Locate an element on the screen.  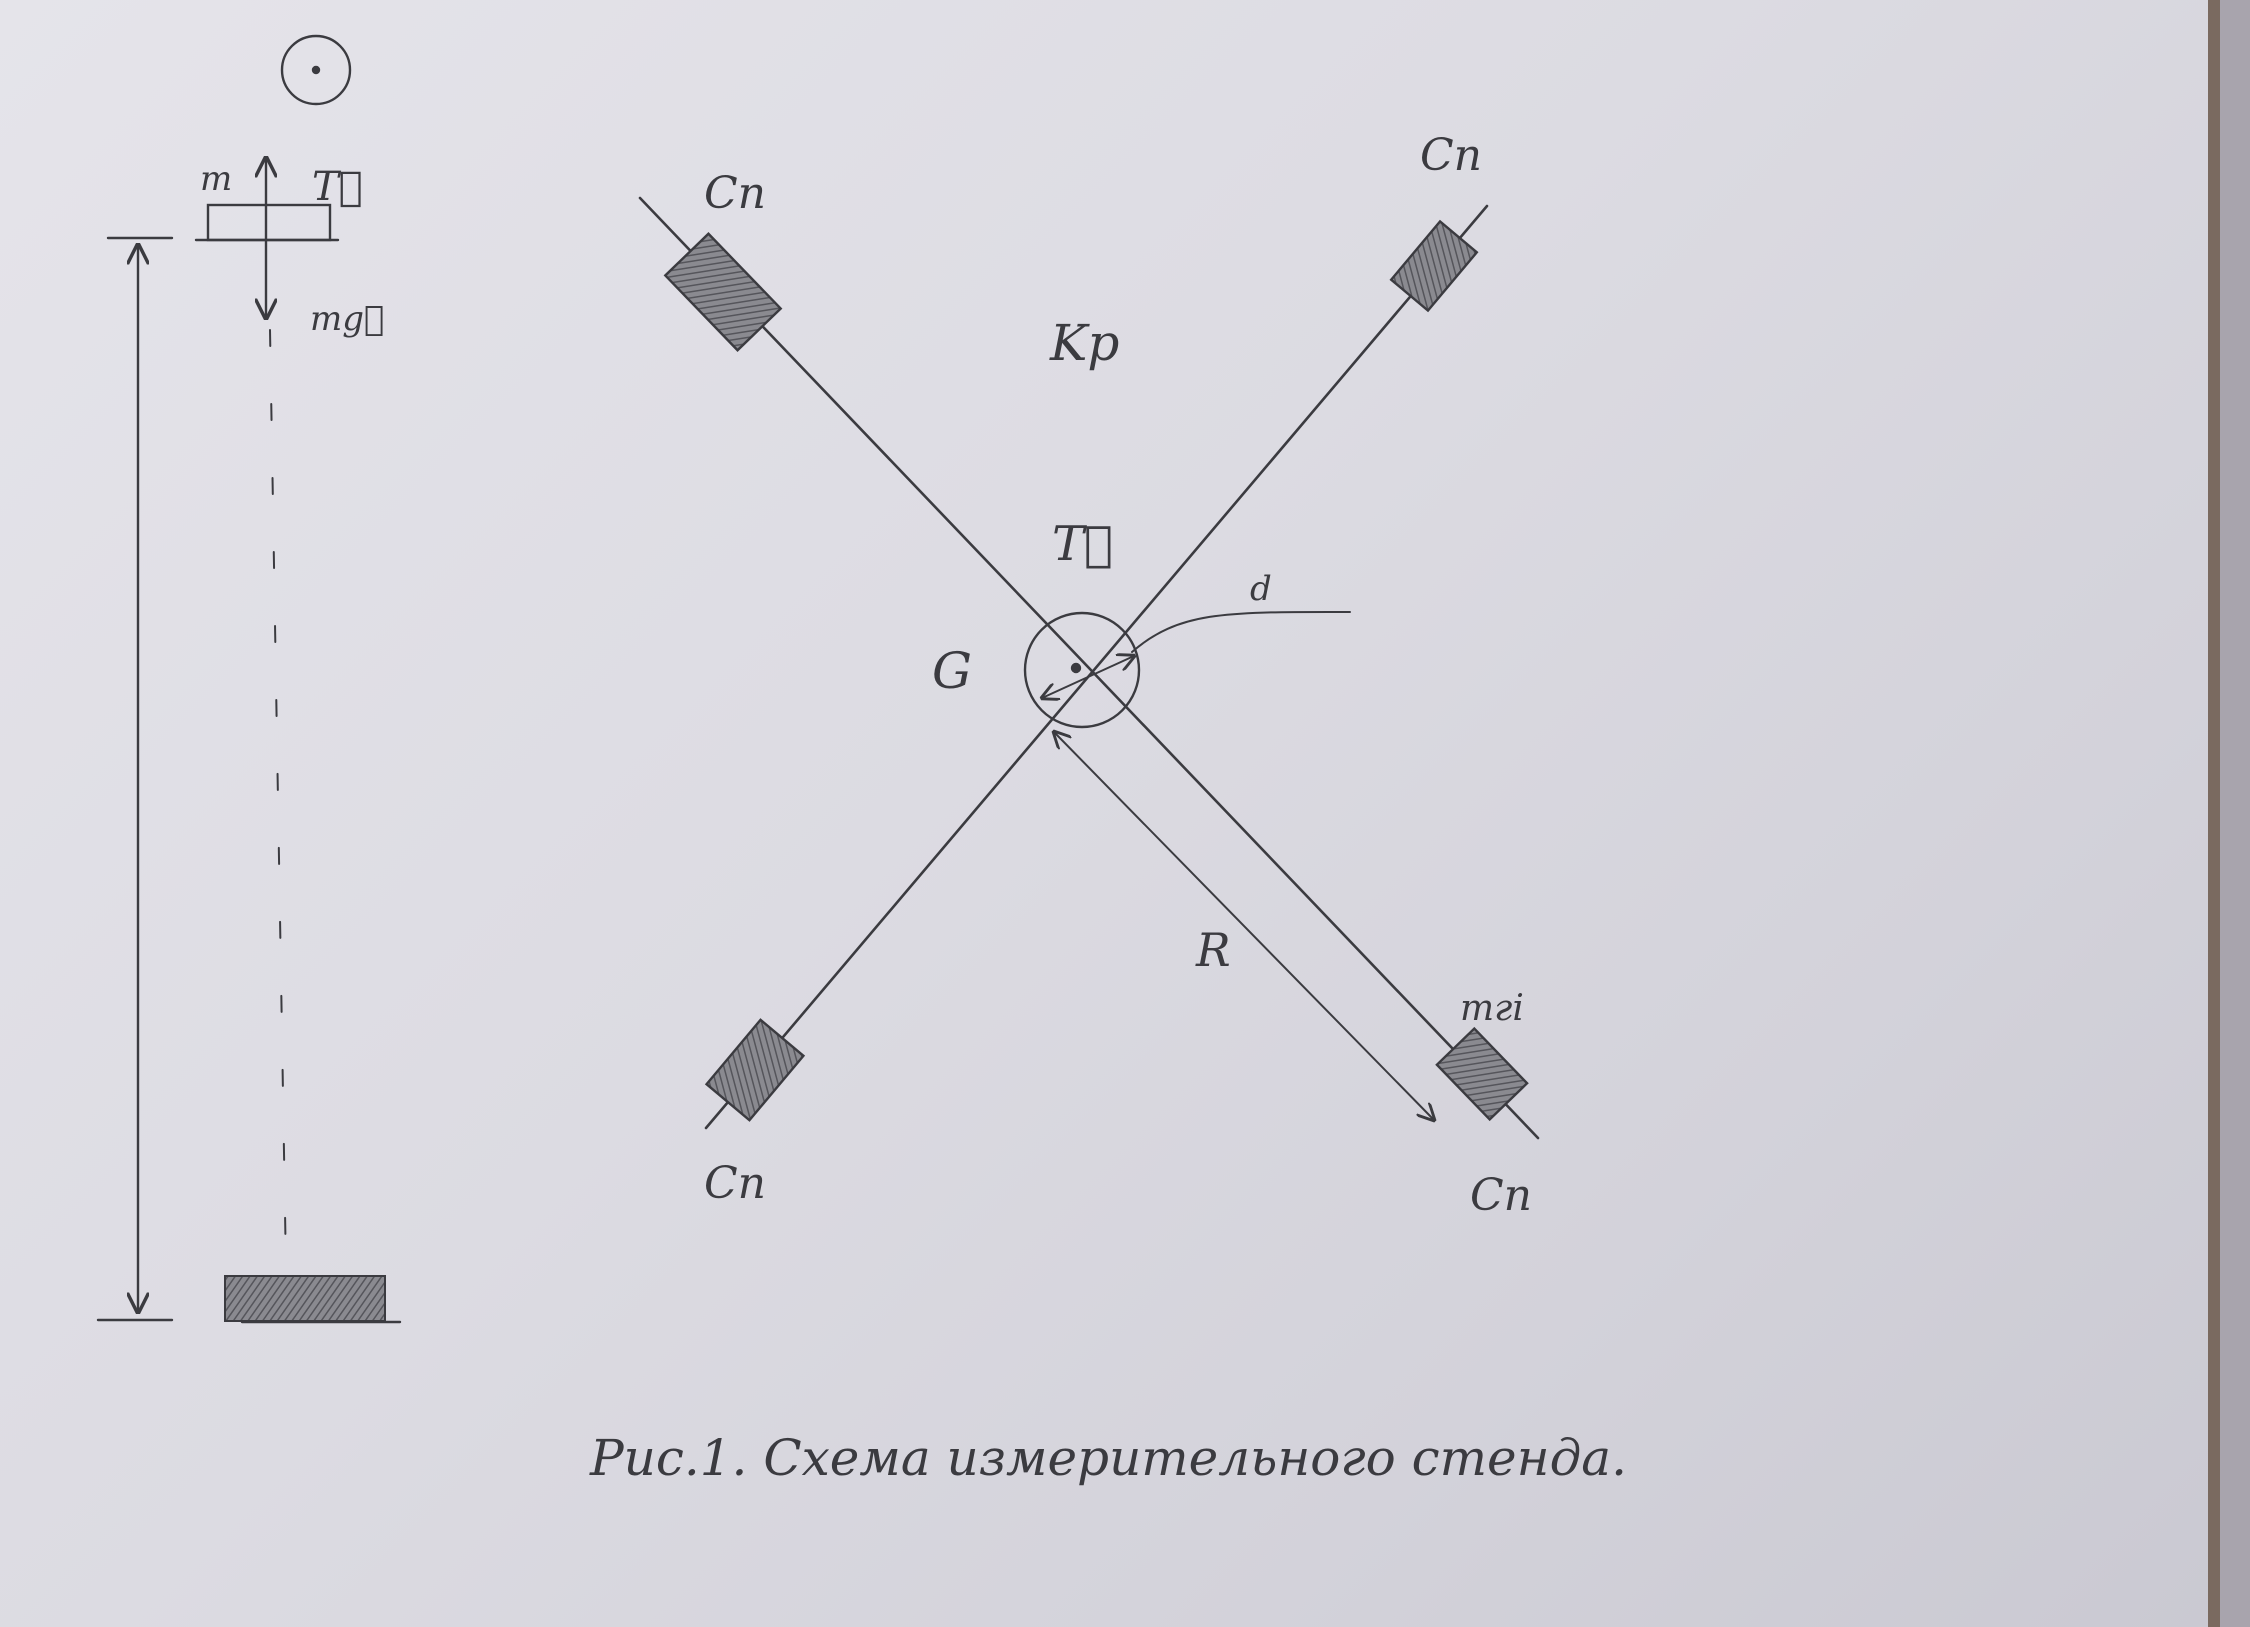
weight-bottom-left is located at coordinates (755, 1070).